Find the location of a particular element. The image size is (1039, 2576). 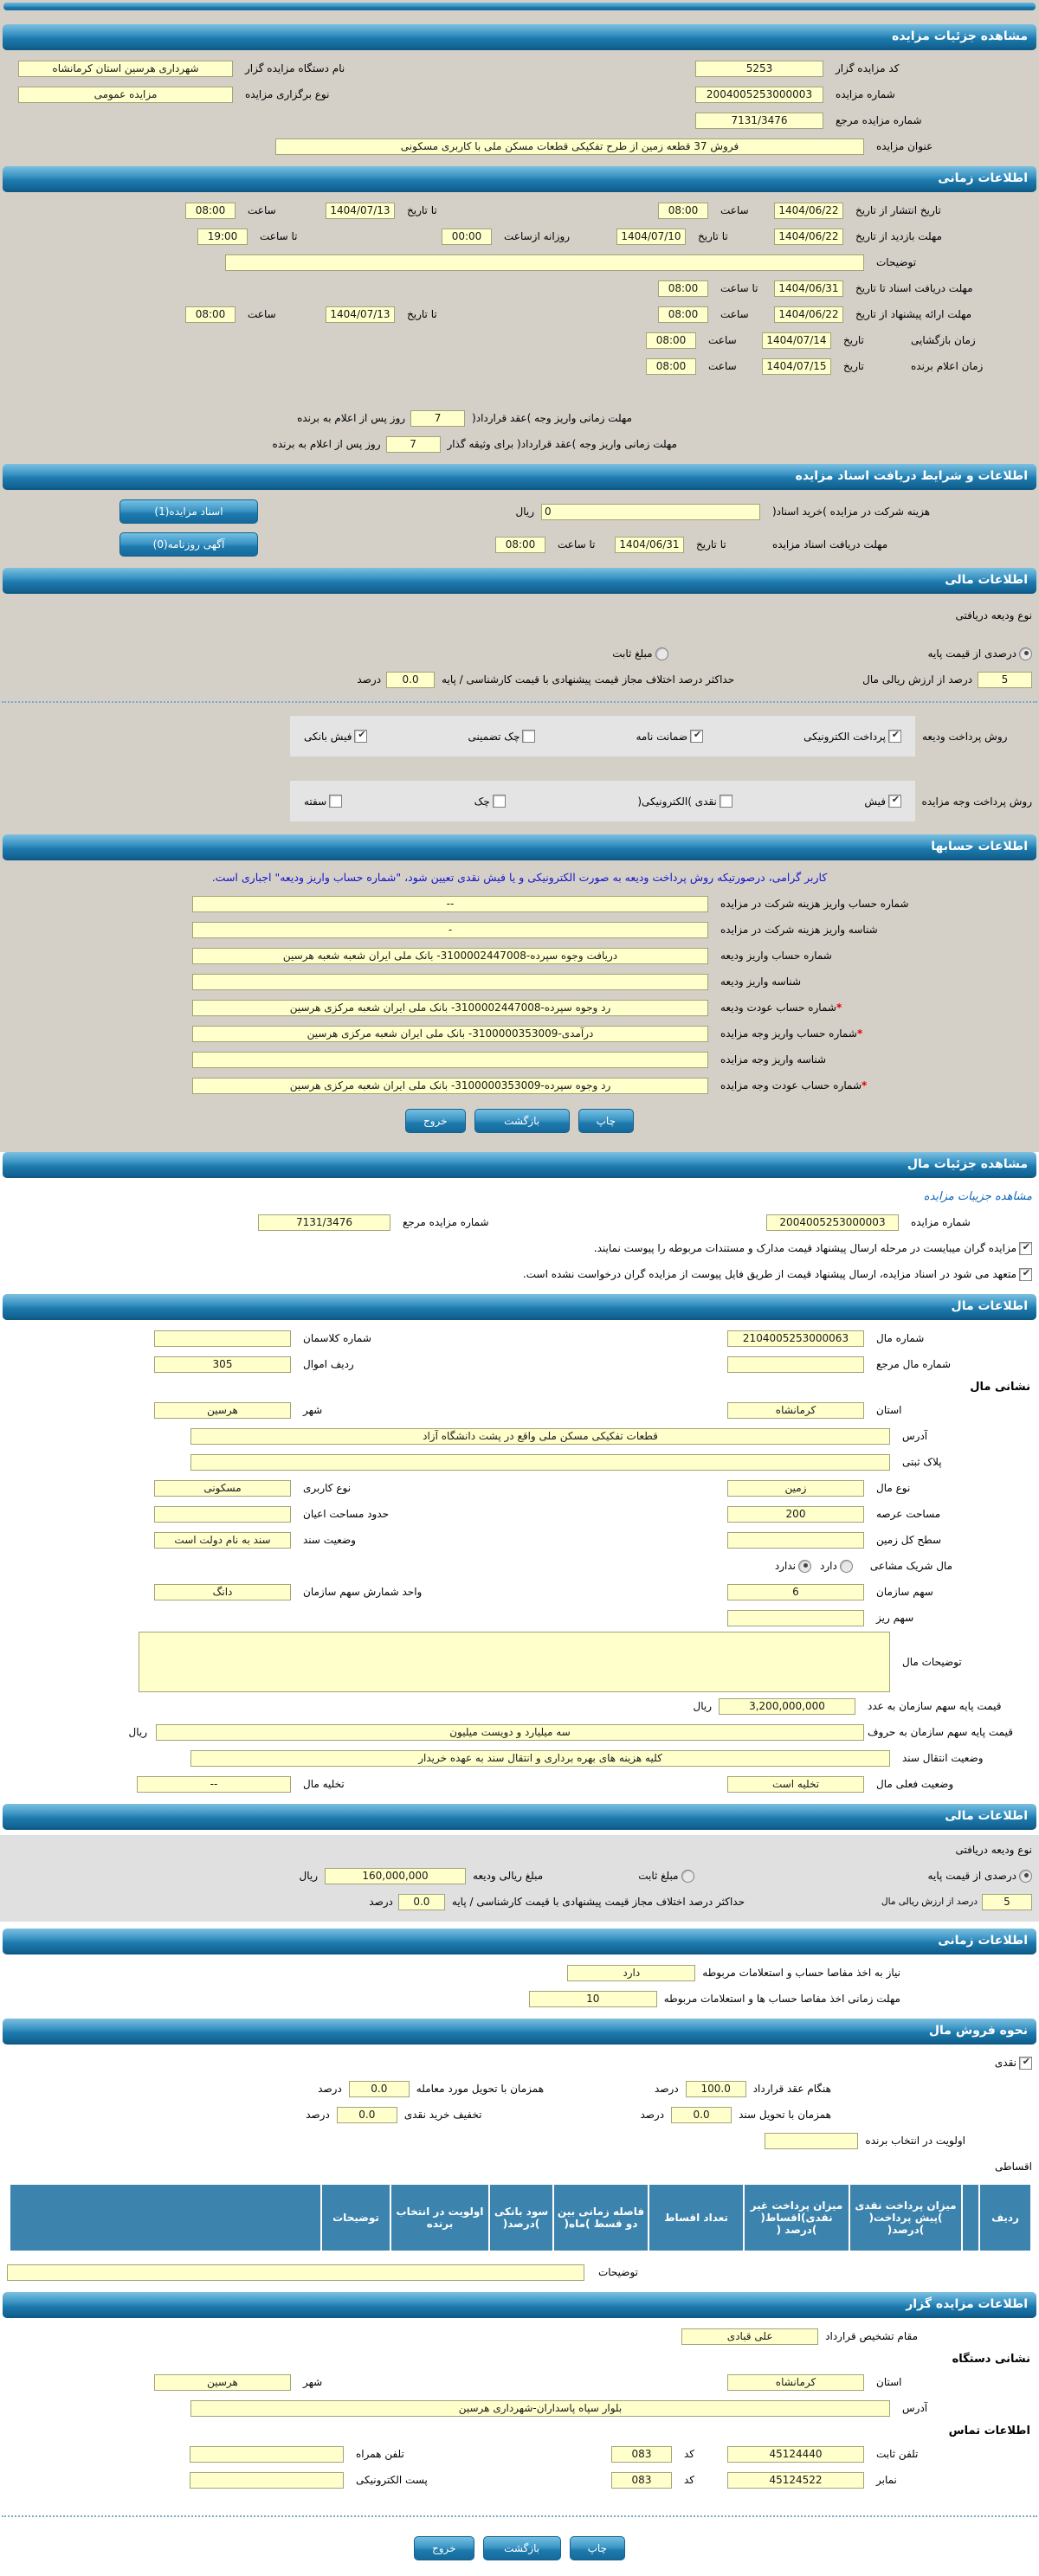

deposit-amount-field is located at coordinates (396, 1875).